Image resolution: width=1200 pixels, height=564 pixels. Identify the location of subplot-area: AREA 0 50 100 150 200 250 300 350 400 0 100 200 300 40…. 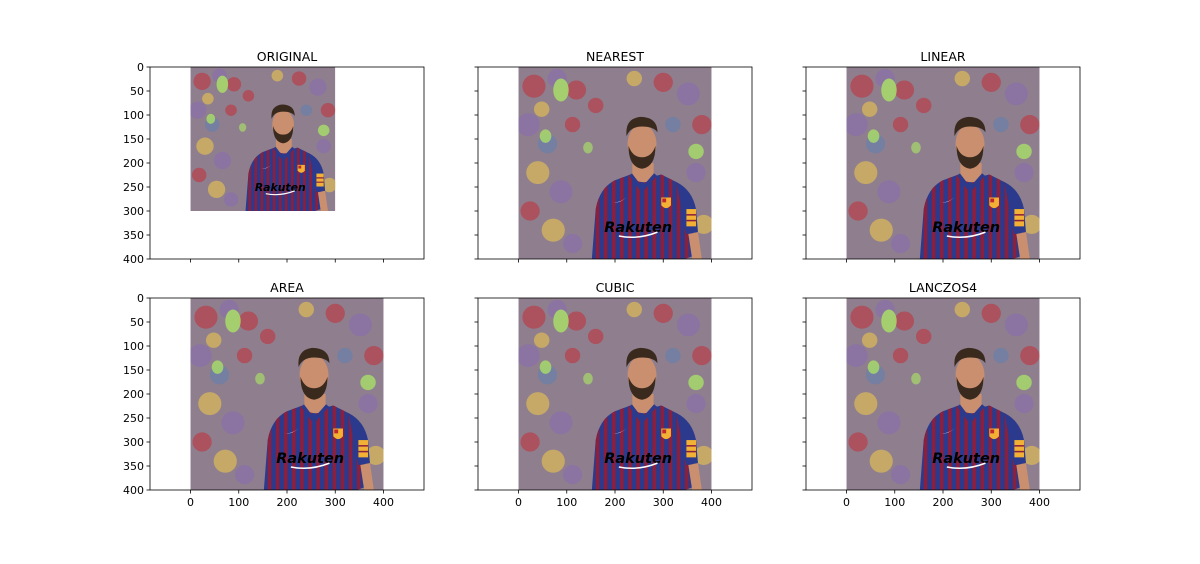
(274, 394).